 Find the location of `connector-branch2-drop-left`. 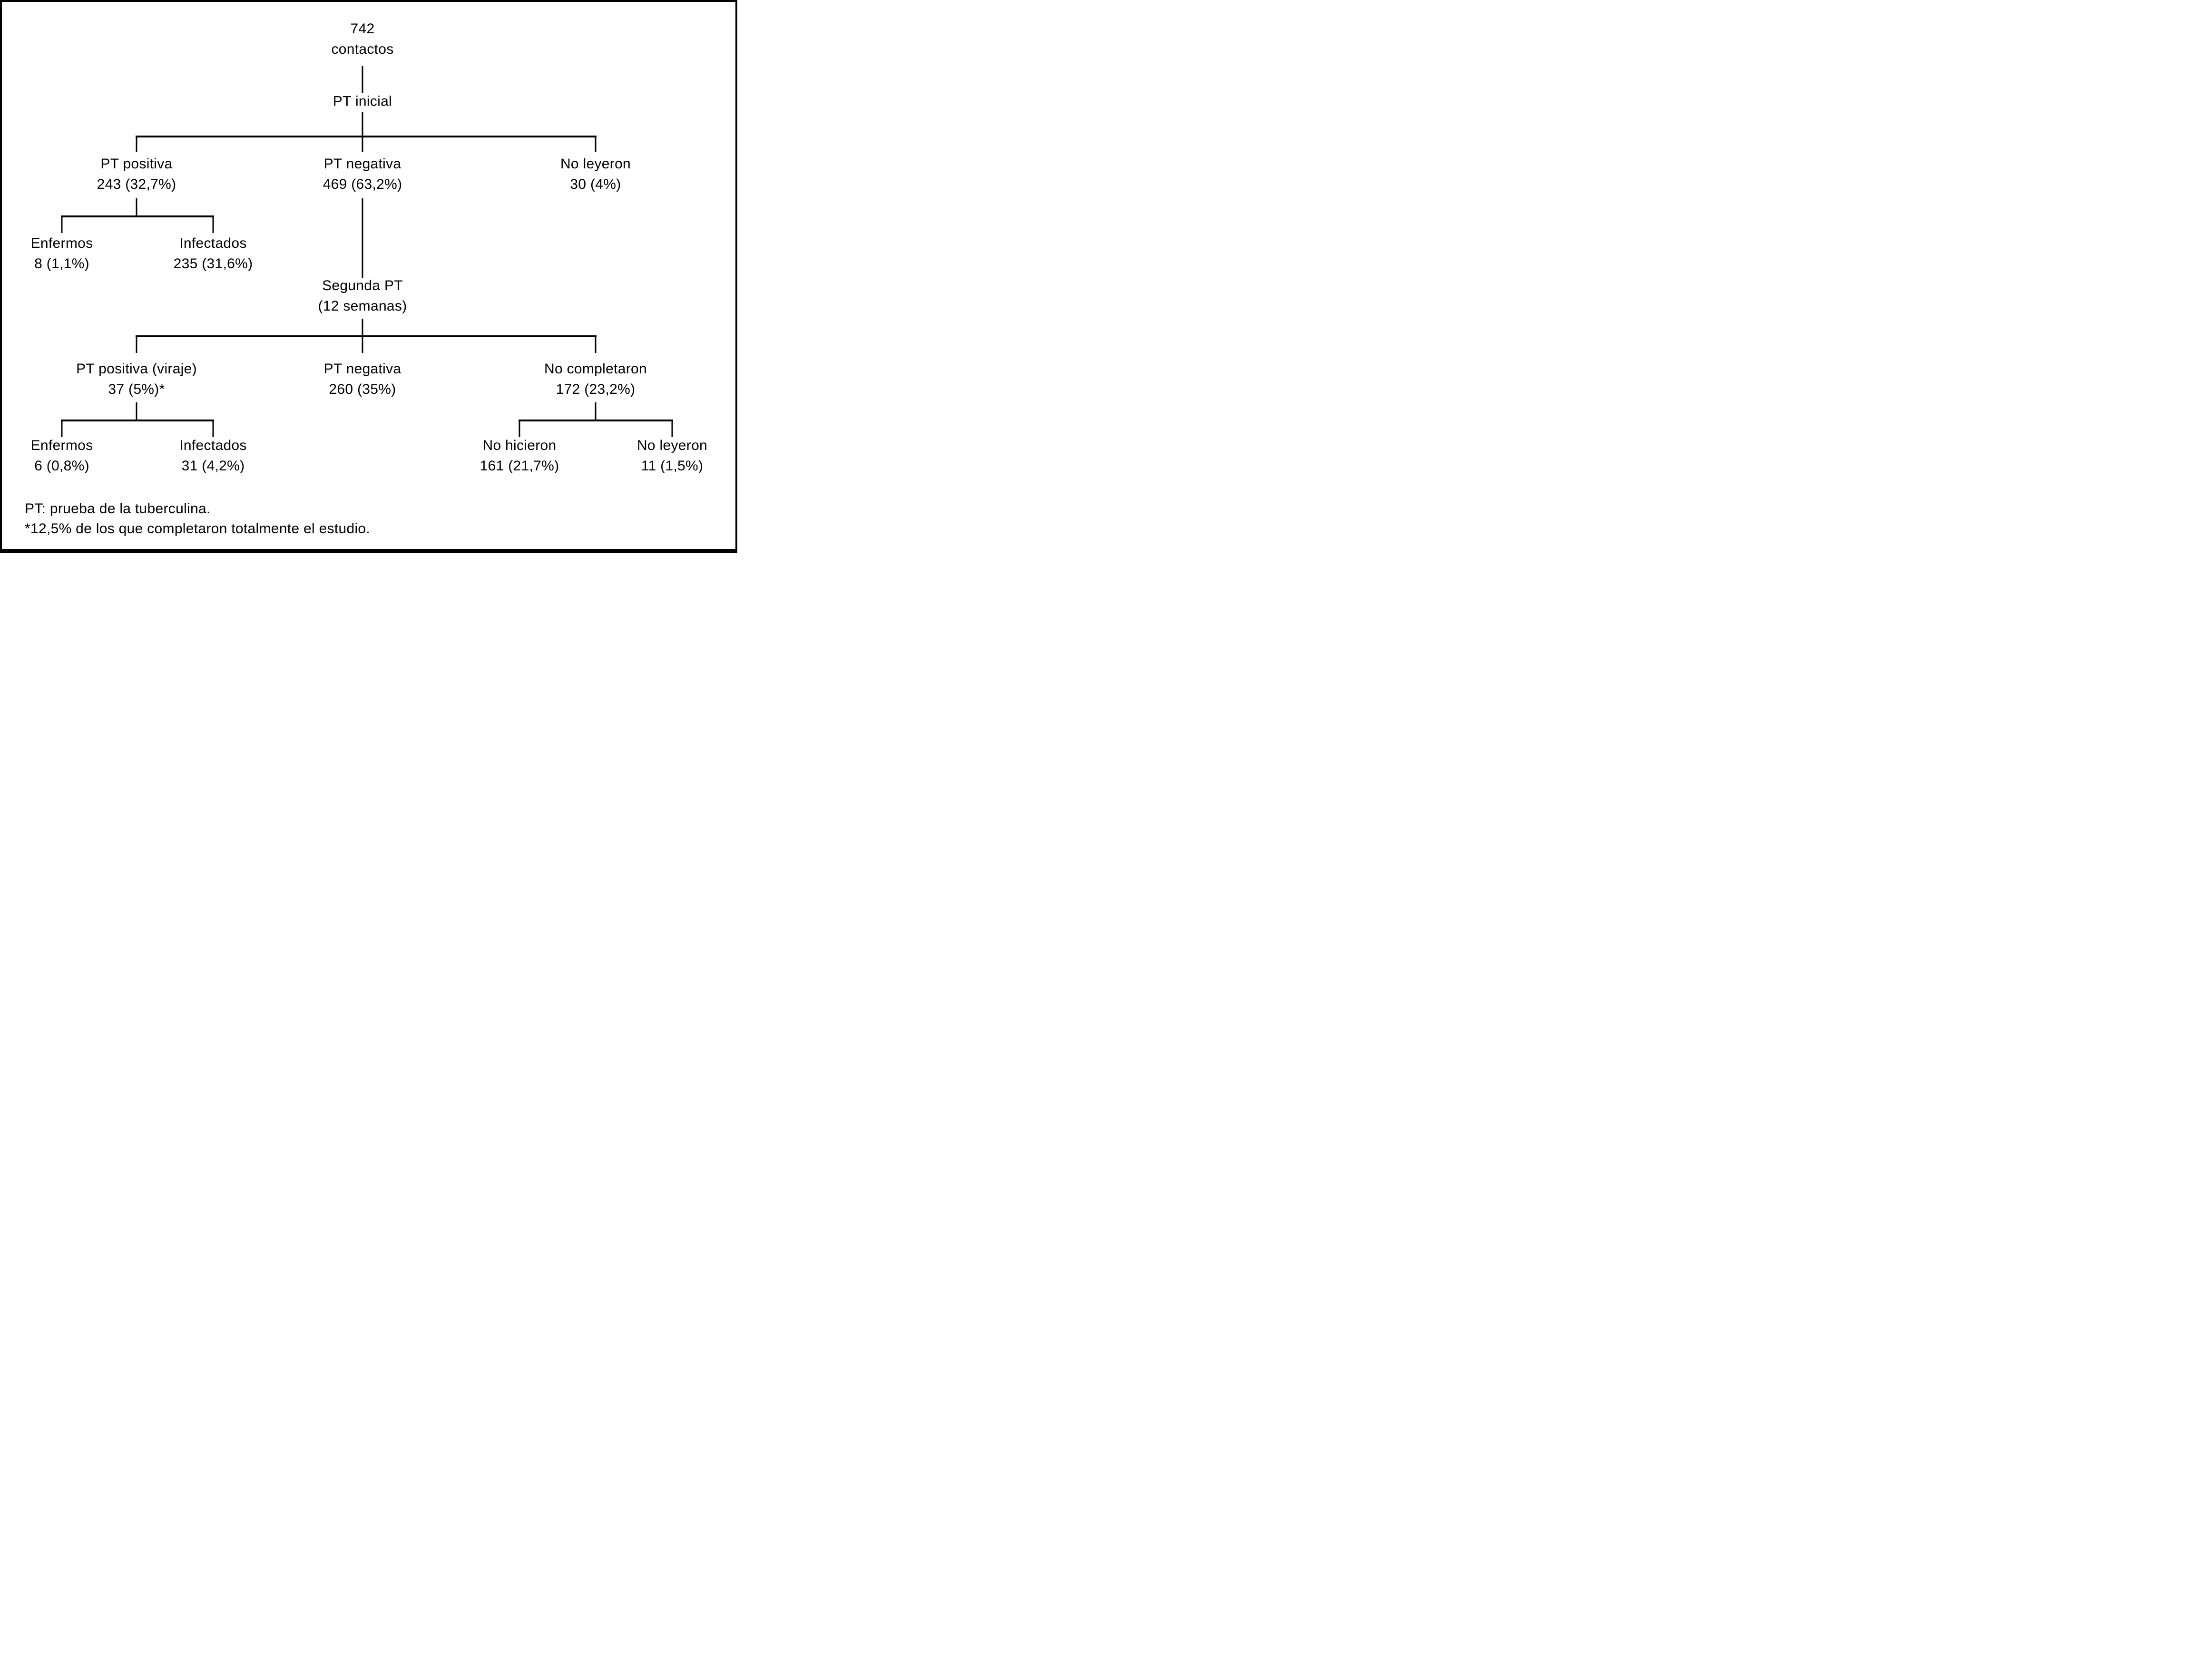

connector-branch2-drop-left is located at coordinates (62, 224).